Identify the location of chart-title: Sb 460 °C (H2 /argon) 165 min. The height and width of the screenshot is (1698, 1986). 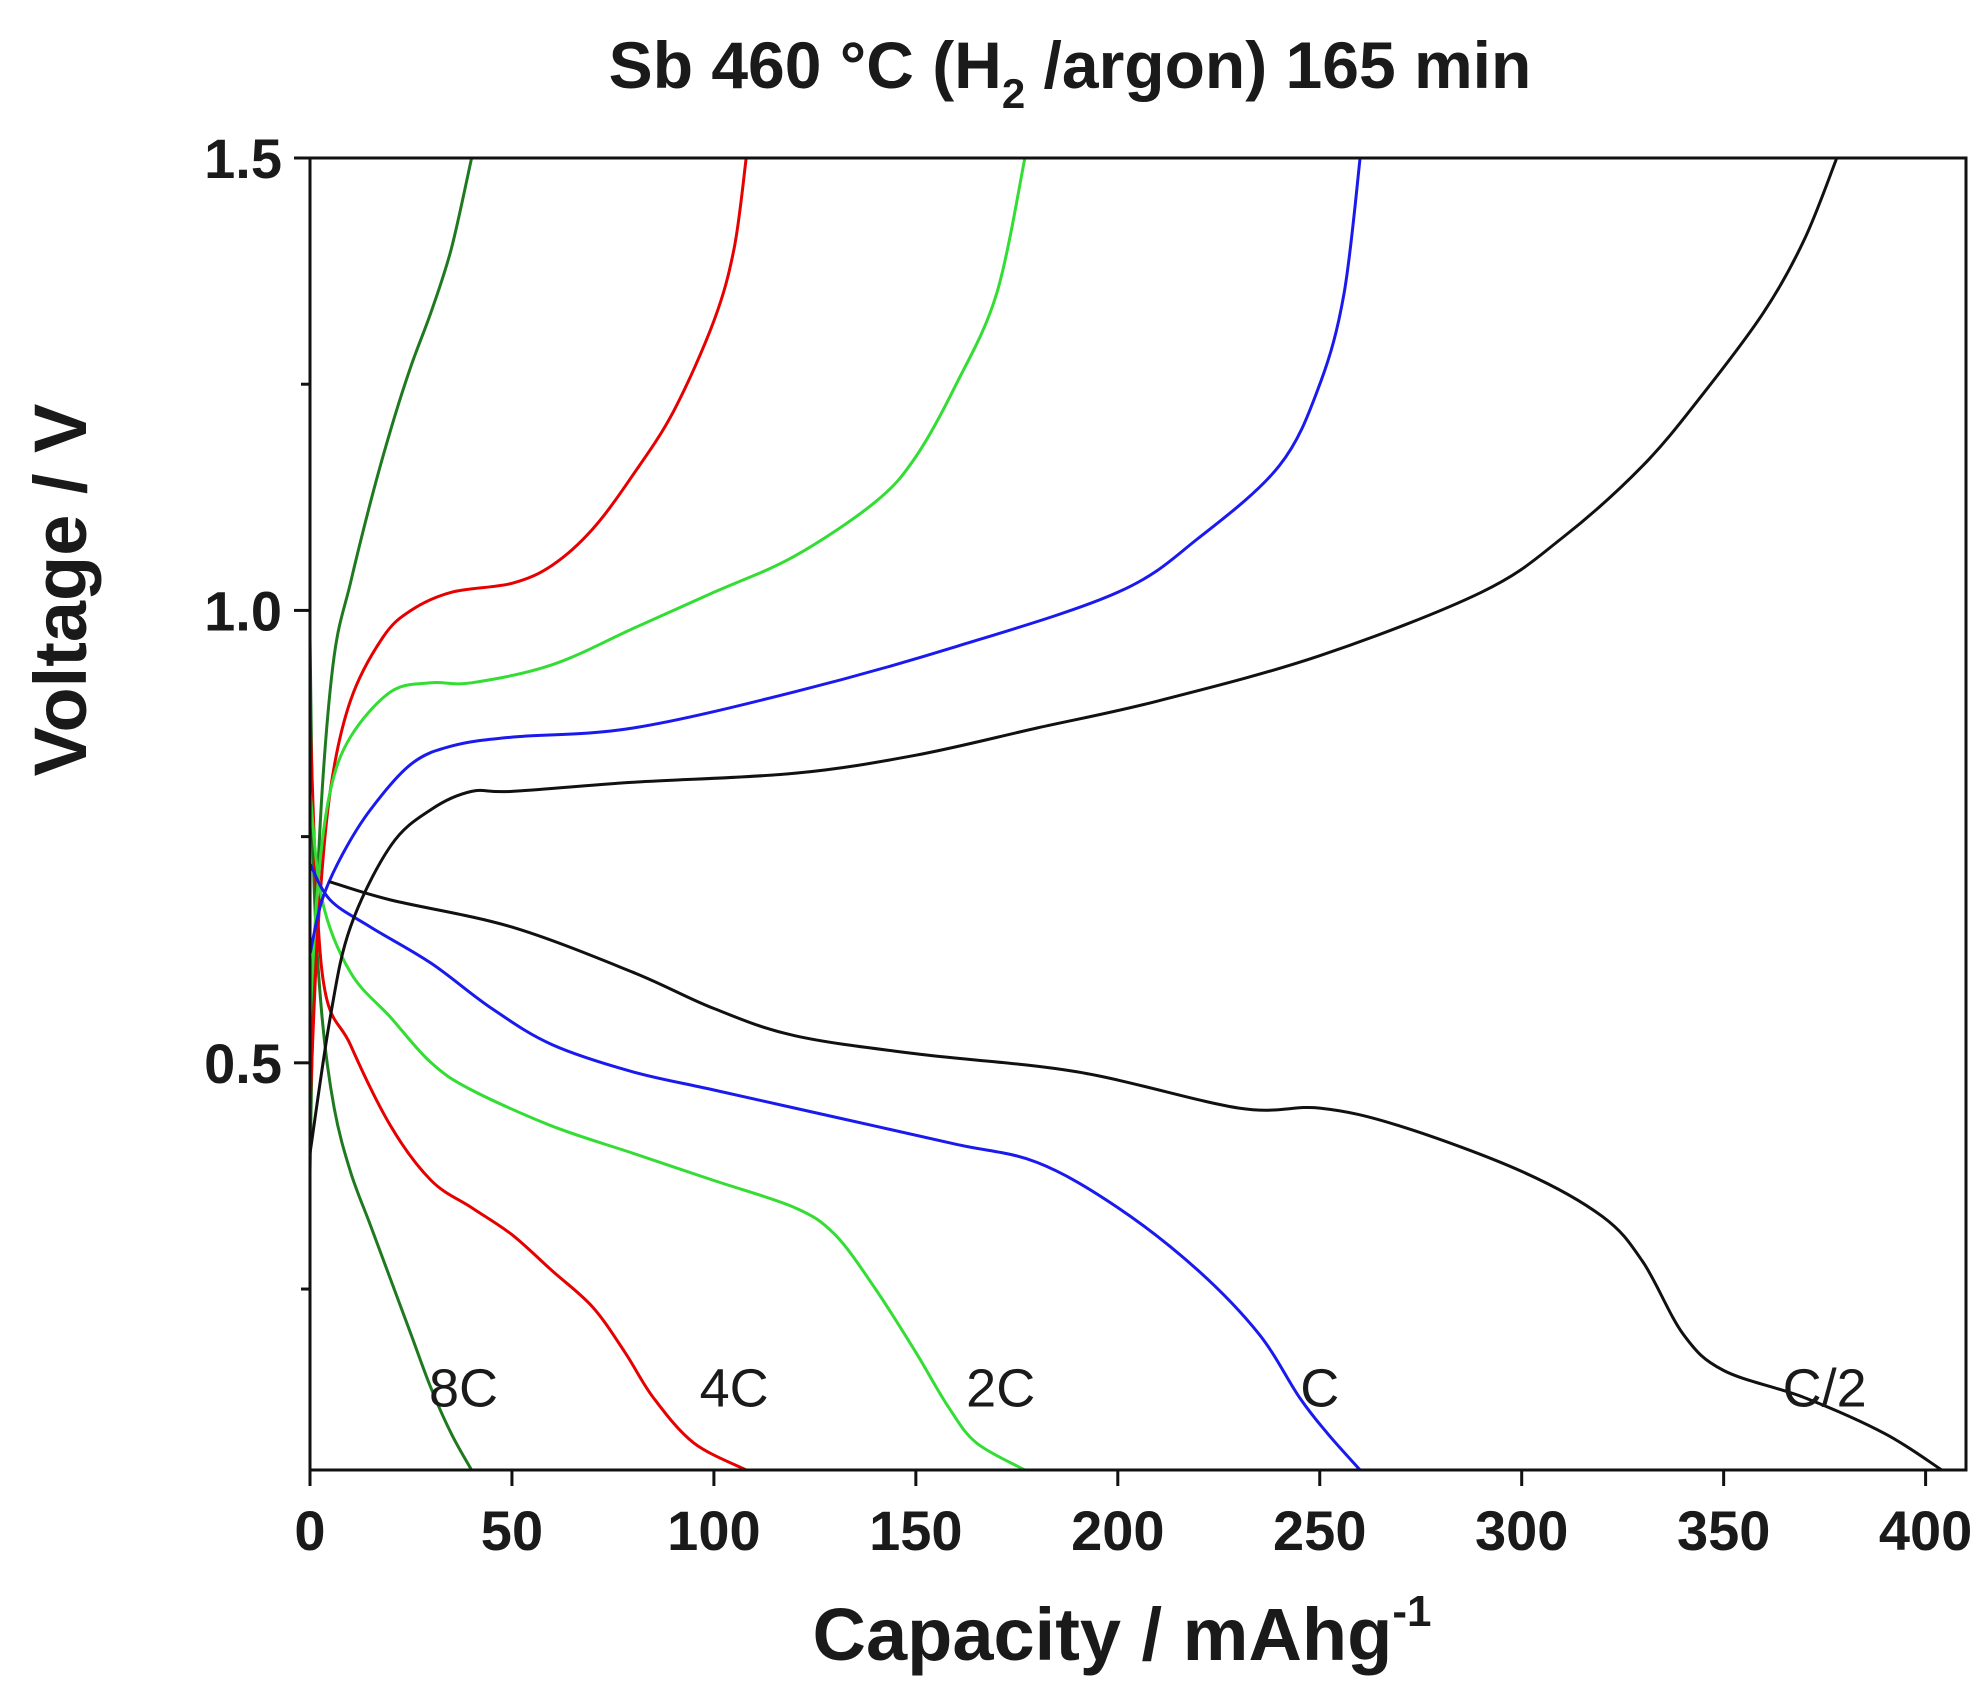
(1070, 72).